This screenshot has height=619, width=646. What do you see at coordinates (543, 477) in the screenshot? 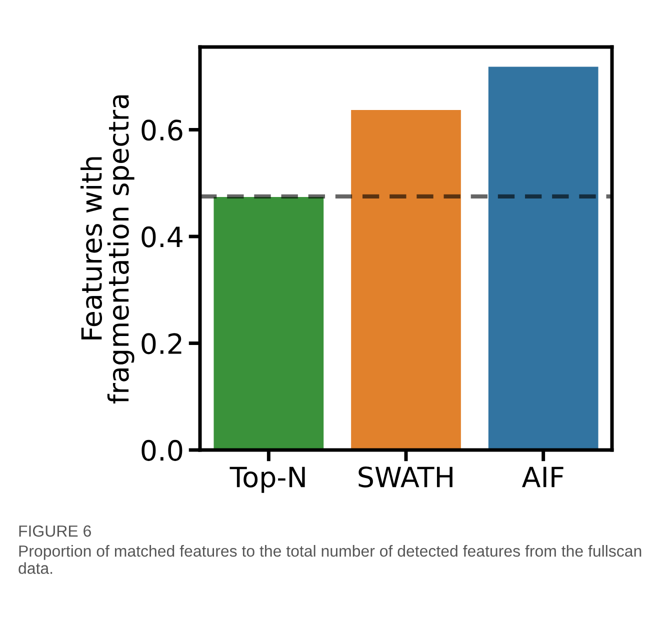
I see `x-tick-label: AIF` at bounding box center [543, 477].